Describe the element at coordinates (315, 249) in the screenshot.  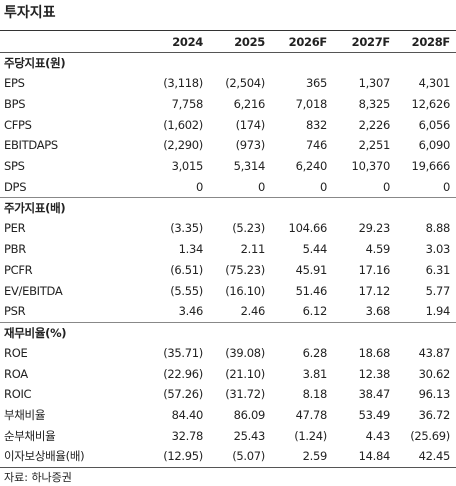
I see `cell: 5.44` at that location.